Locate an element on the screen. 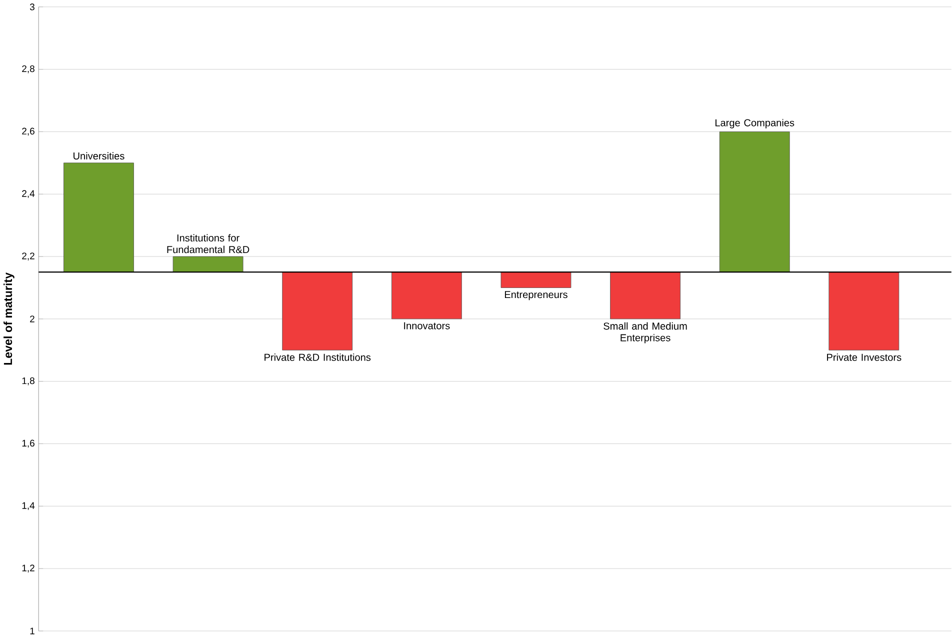  y-tick-label: 2,4 is located at coordinates (28, 194).